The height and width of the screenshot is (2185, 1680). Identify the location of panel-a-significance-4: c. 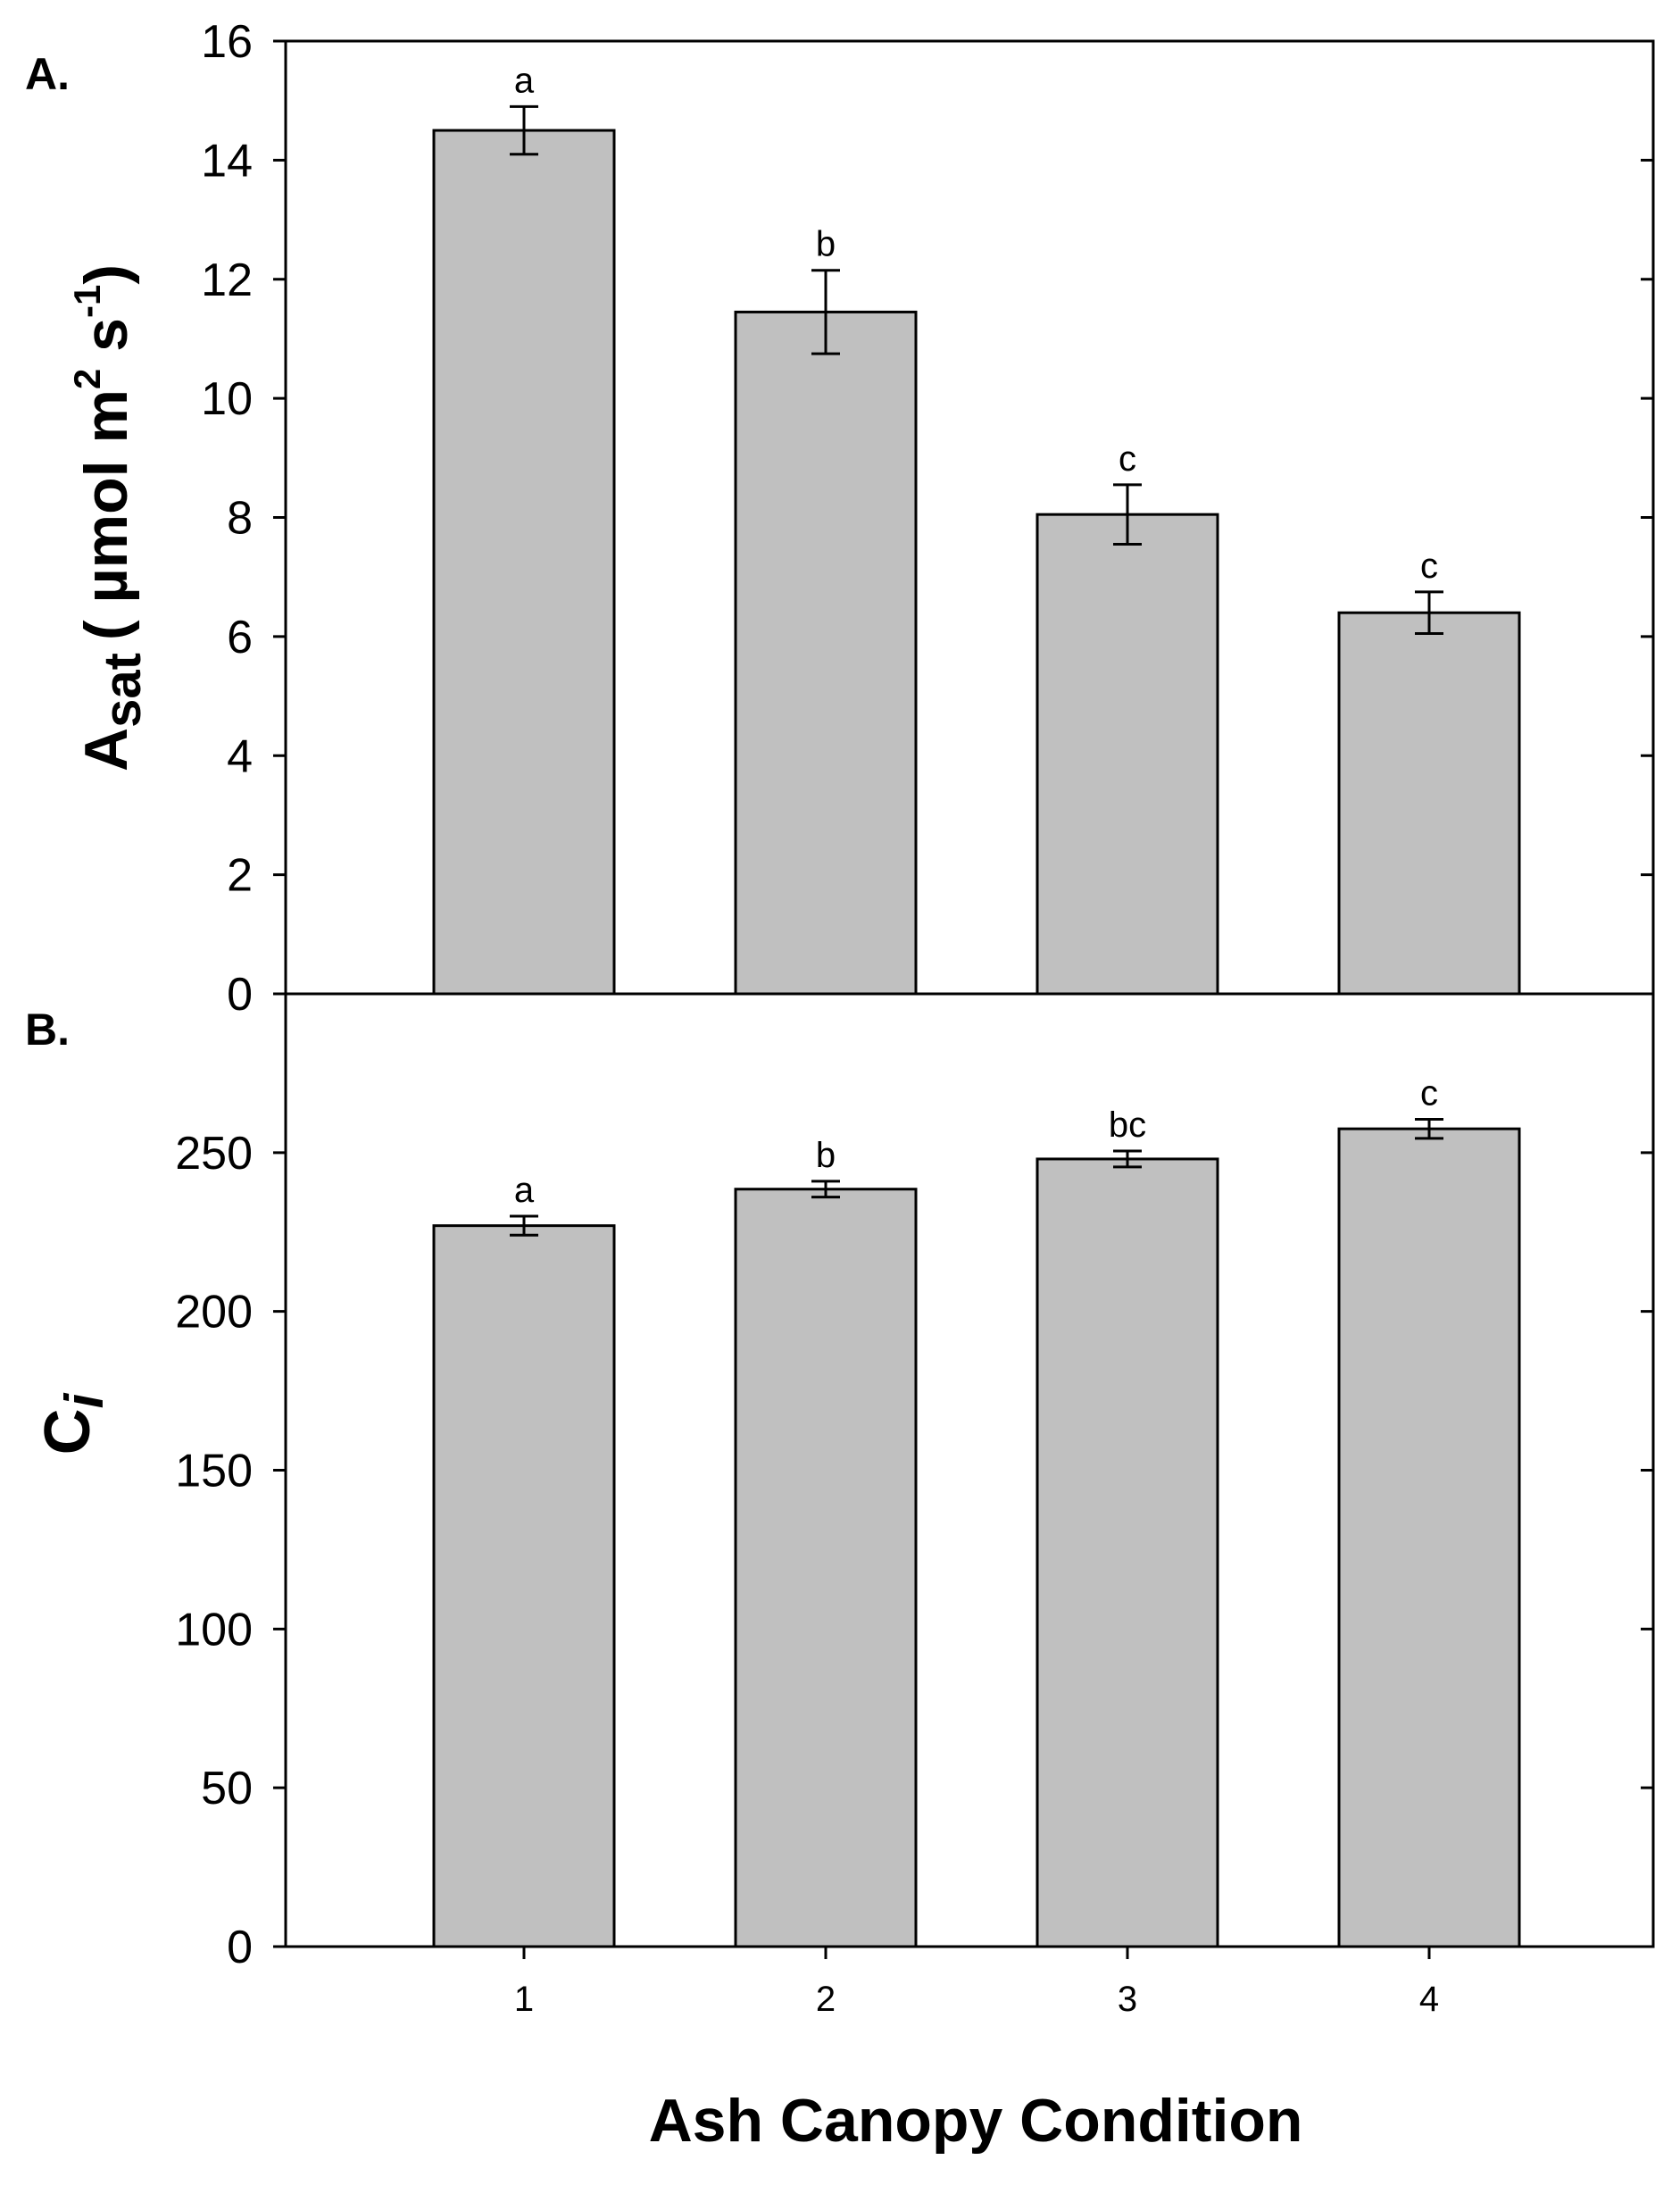
(1429, 566).